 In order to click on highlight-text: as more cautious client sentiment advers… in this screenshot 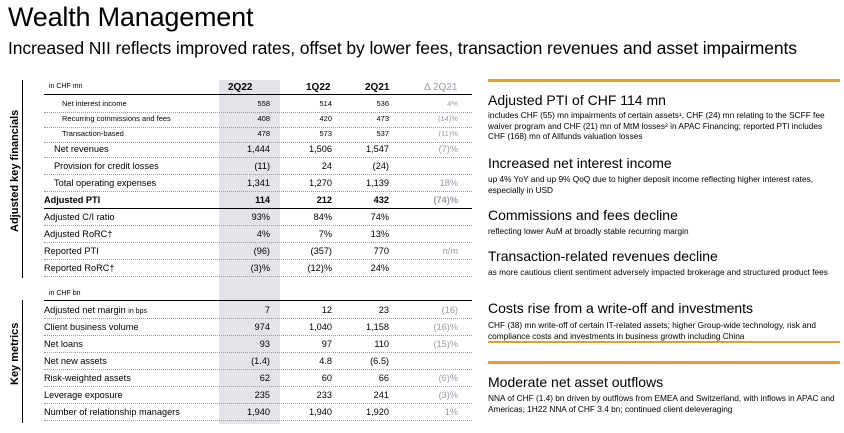, I will do `click(658, 272)`.